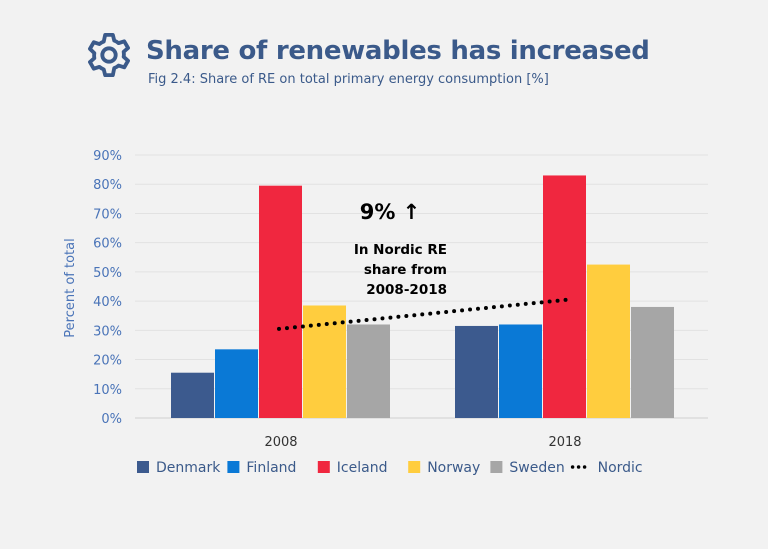  What do you see at coordinates (192, 395) in the screenshot?
I see `bar-denmark-2008` at bounding box center [192, 395].